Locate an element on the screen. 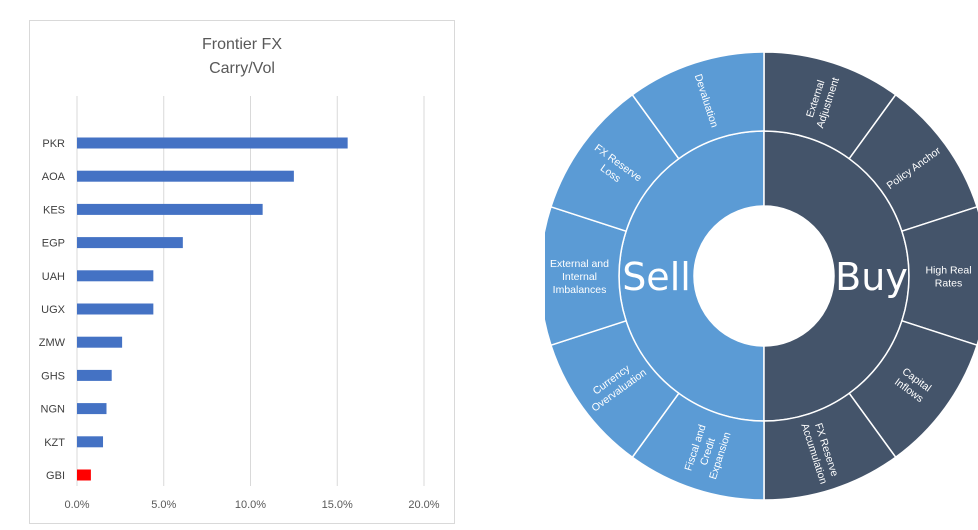 The image size is (978, 530). sunburst-outer-label-line: Rates is located at coordinates (948, 284).